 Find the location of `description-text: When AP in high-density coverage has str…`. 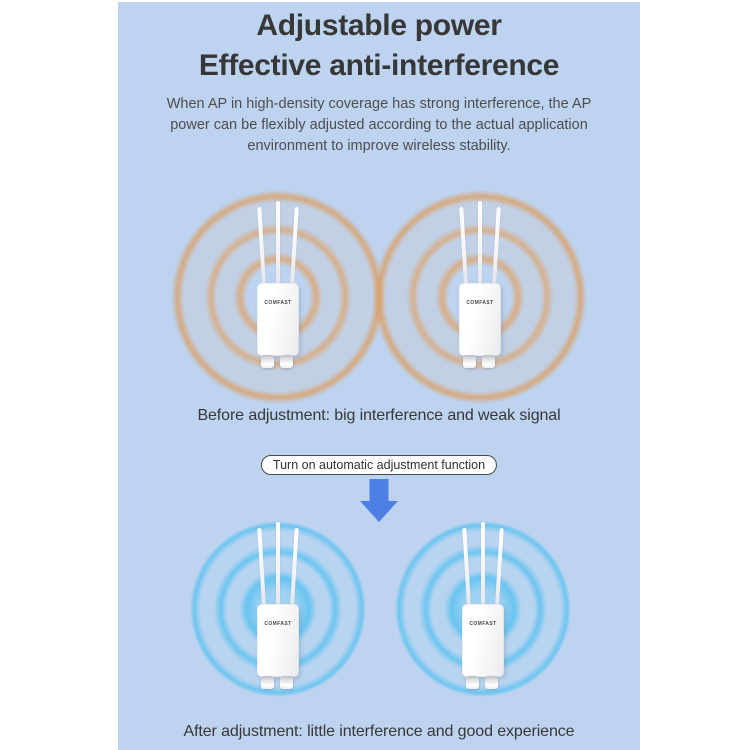

description-text: When AP in high-density coverage has str… is located at coordinates (379, 125).